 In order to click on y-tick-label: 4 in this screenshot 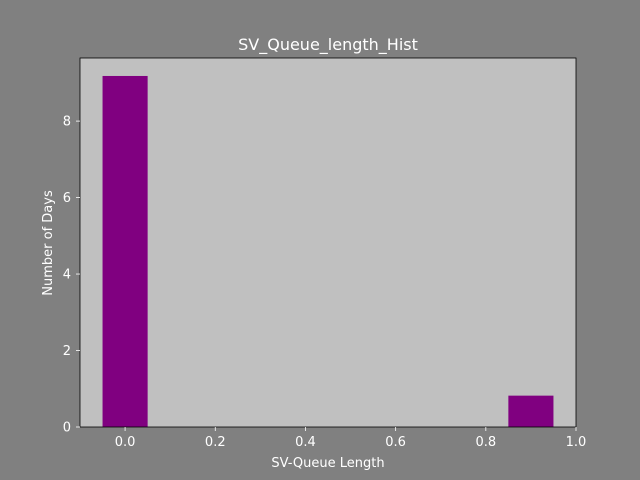, I will do `click(67, 275)`.